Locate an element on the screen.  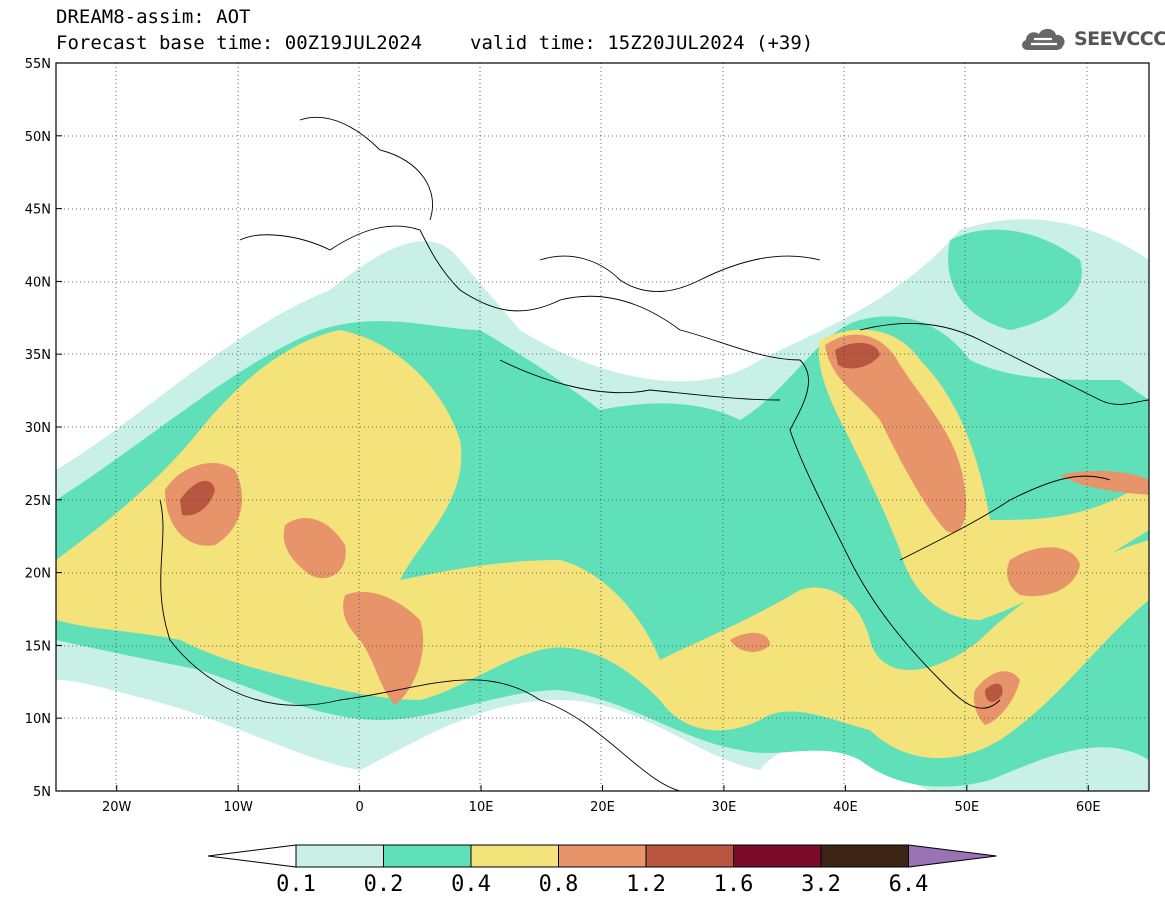
lon-tick-label: 50E is located at coordinates (966, 807).